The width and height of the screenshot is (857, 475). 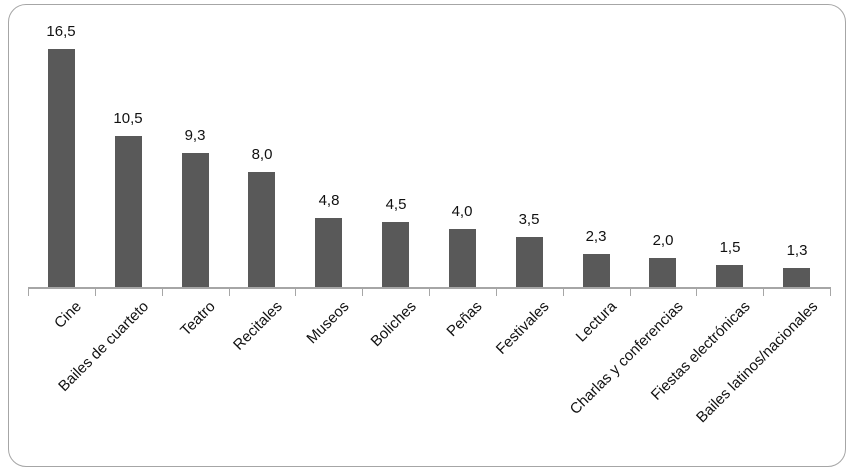 What do you see at coordinates (529, 219) in the screenshot?
I see `value-label: 3,5` at bounding box center [529, 219].